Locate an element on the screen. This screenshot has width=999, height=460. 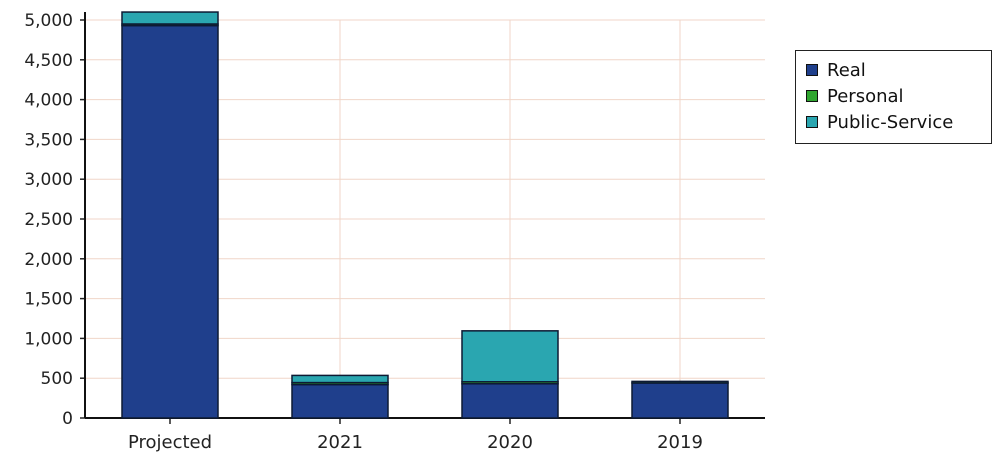
y-tick-label: 3,500 is located at coordinates (48, 140).